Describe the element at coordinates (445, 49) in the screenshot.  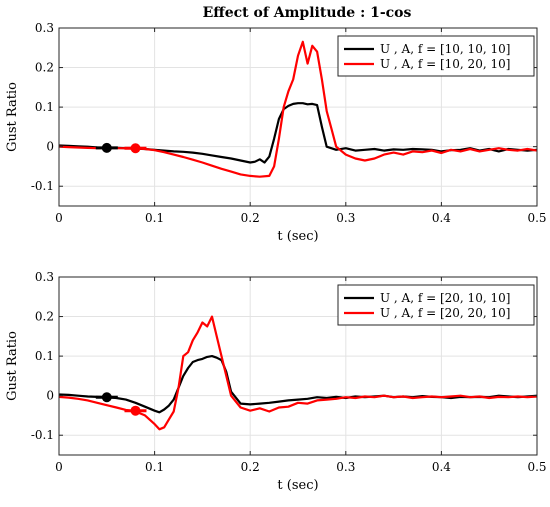
I see `legend-label-0: U , A, f = [10, 10, 10]` at that location.